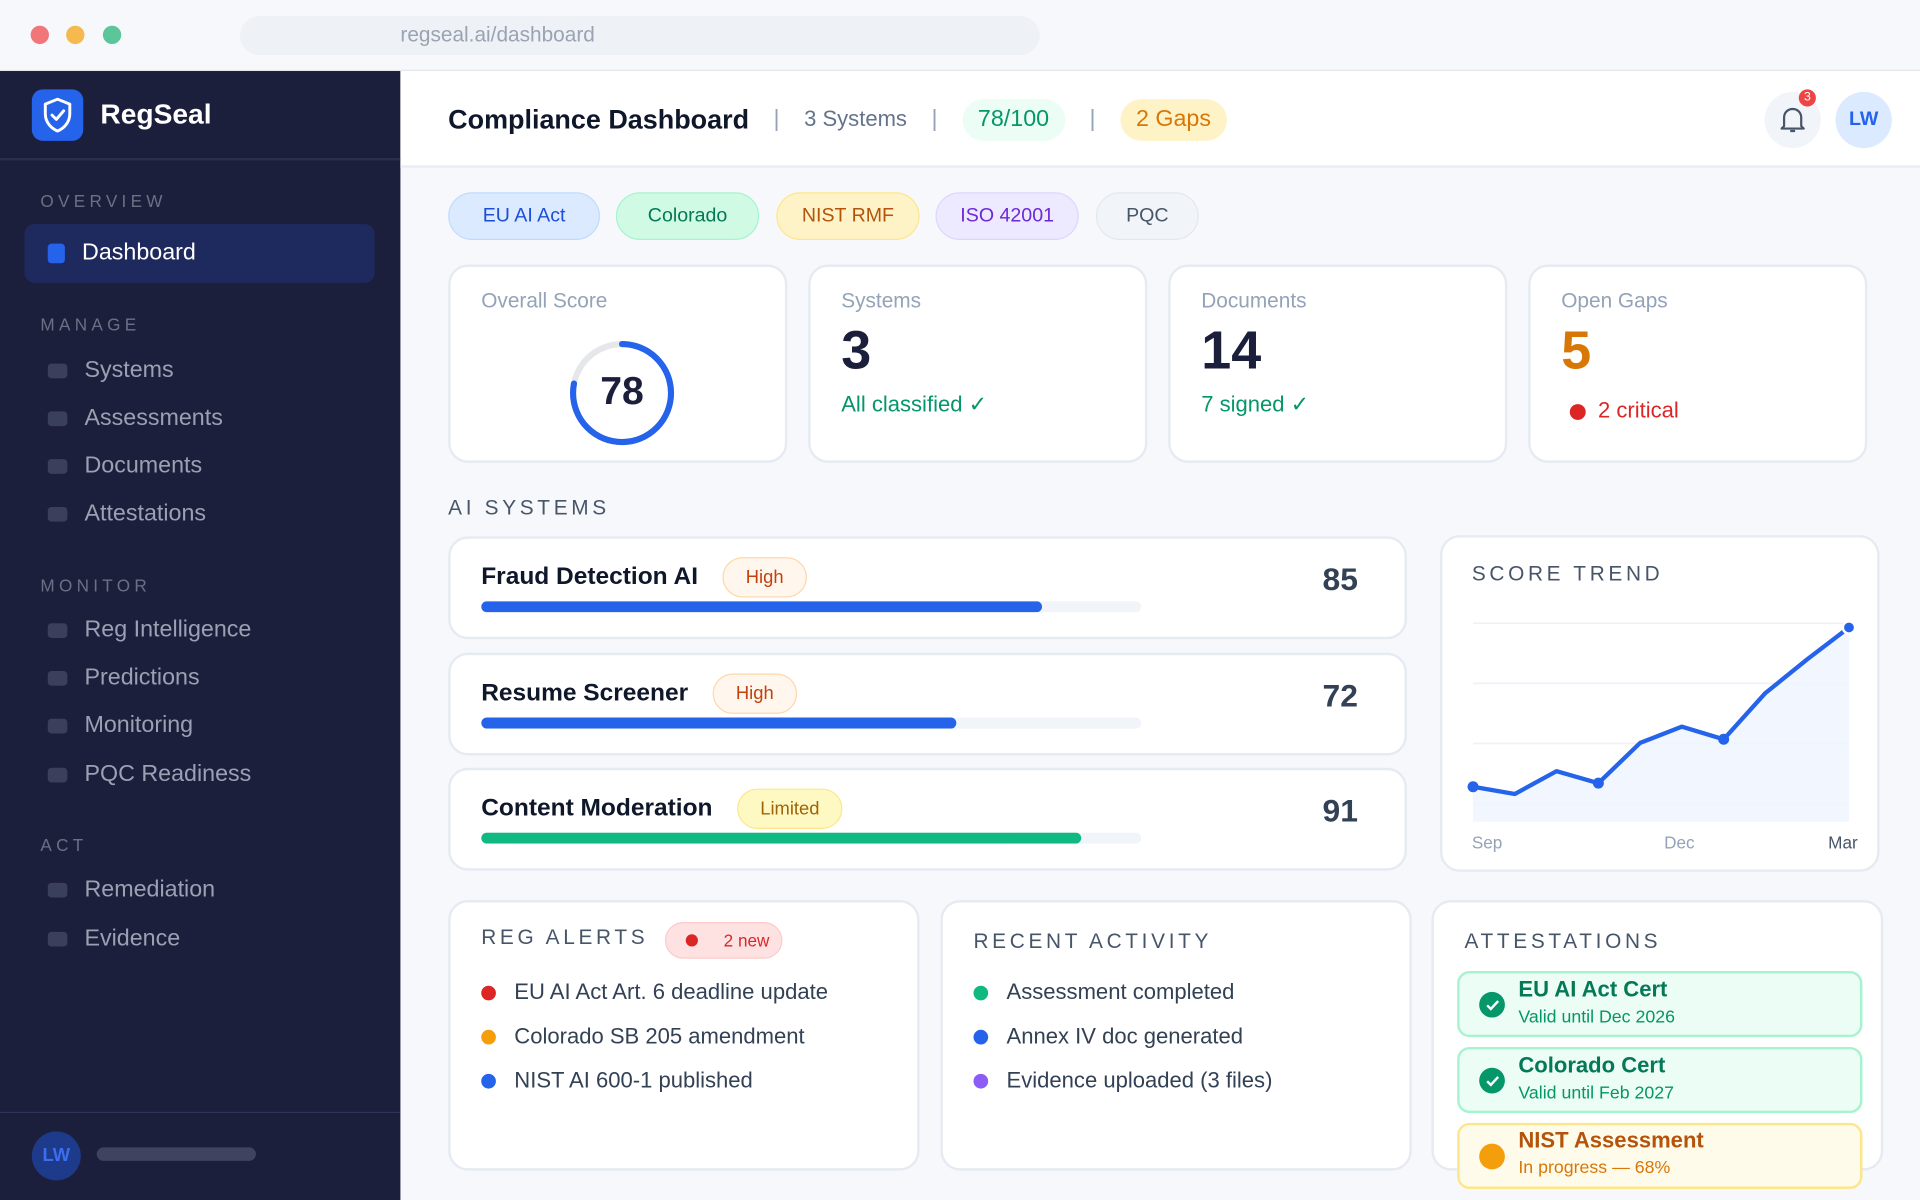 Image resolution: width=1920 pixels, height=1200 pixels. What do you see at coordinates (1863, 120) in the screenshot?
I see `user-avatar: LW` at bounding box center [1863, 120].